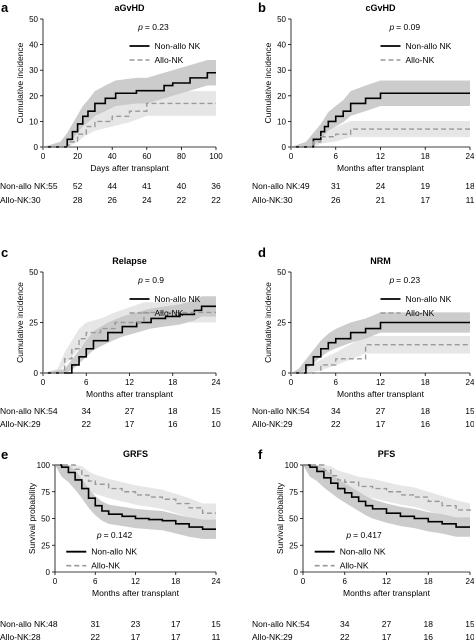 The height and width of the screenshot is (640, 474). What do you see at coordinates (408, 27) in the screenshot?
I see `p-value-text: = 0.09` at bounding box center [408, 27].